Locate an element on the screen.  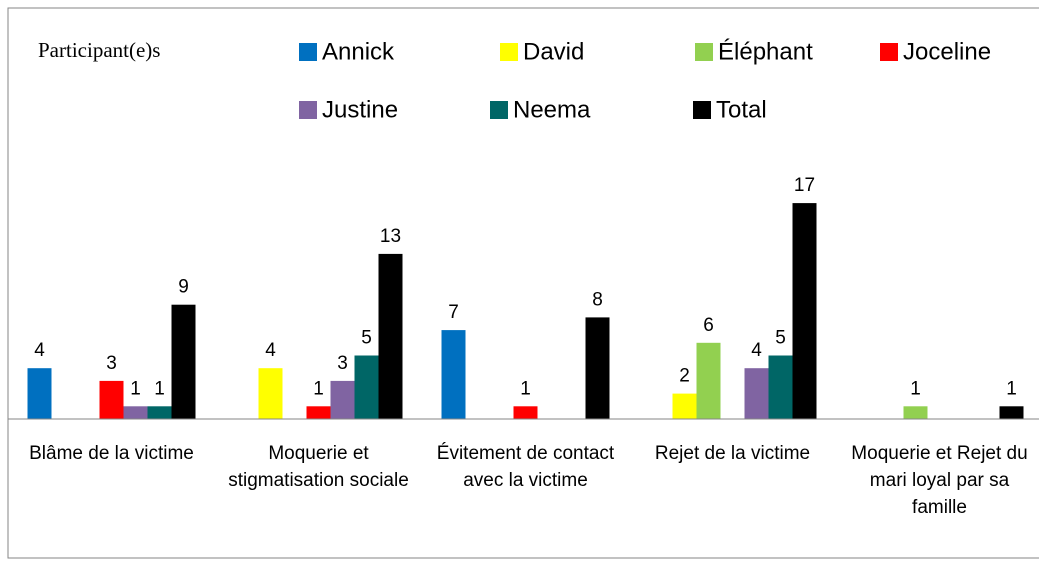
legend-label: Joceline is located at coordinates (947, 51).